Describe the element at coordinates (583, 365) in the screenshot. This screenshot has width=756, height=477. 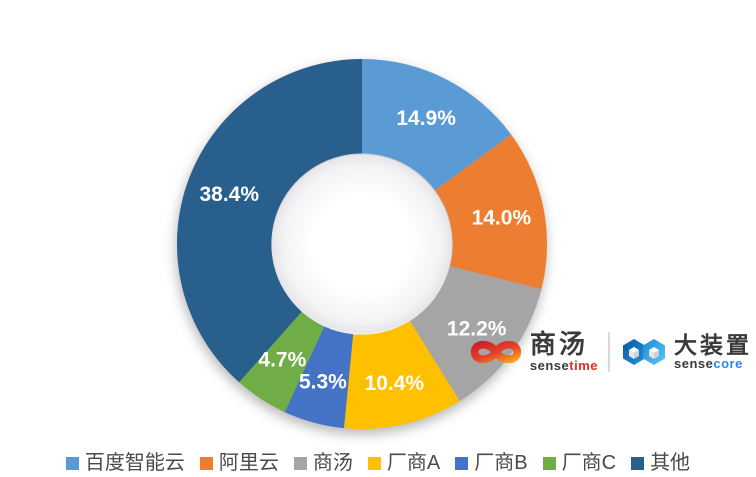
I see `sensetime-en-time: time` at that location.